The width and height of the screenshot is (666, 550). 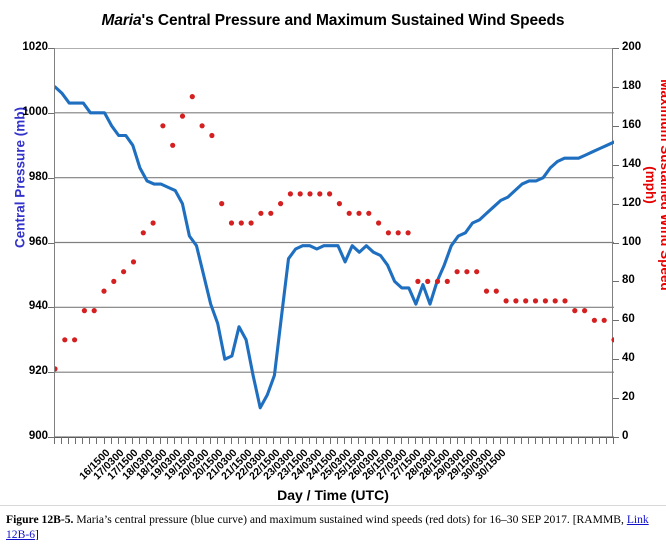 I want to click on caption-tail: ], so click(x=36, y=534).